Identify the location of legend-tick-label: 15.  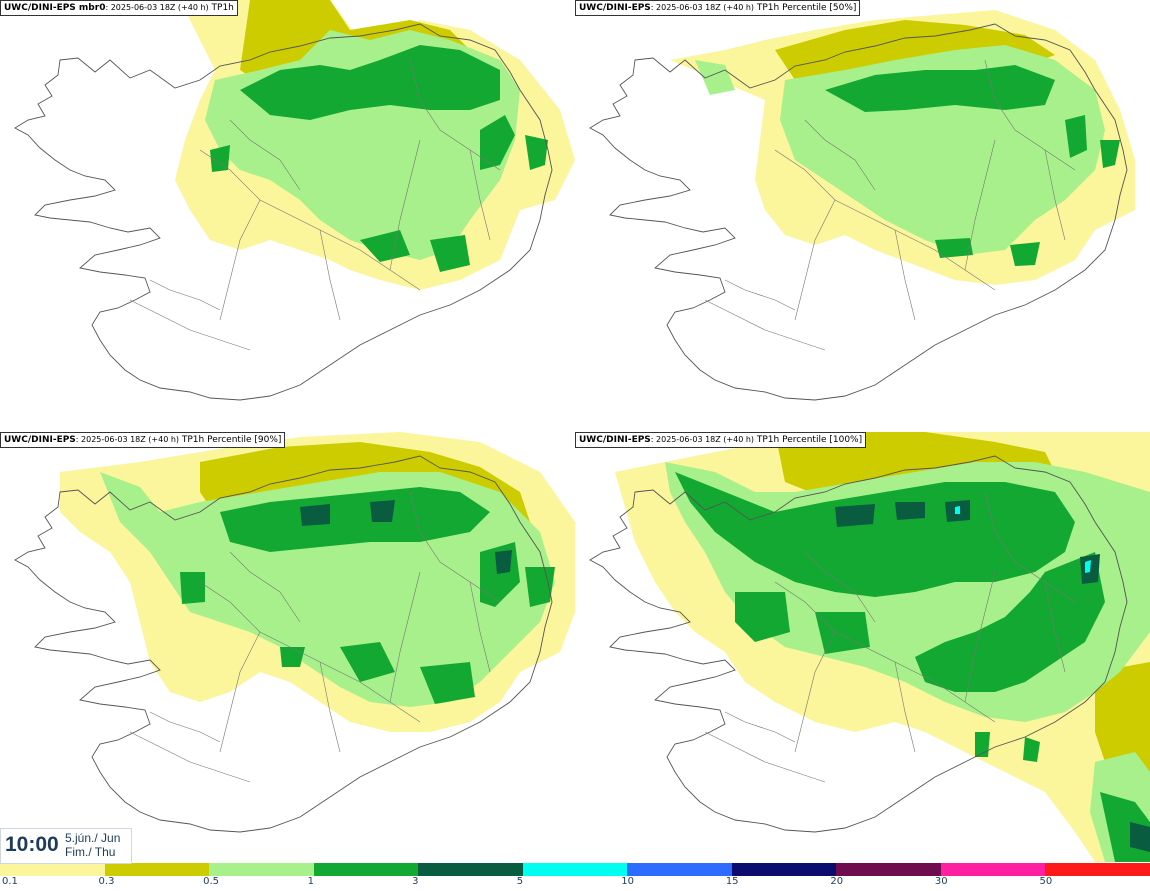
(732, 881).